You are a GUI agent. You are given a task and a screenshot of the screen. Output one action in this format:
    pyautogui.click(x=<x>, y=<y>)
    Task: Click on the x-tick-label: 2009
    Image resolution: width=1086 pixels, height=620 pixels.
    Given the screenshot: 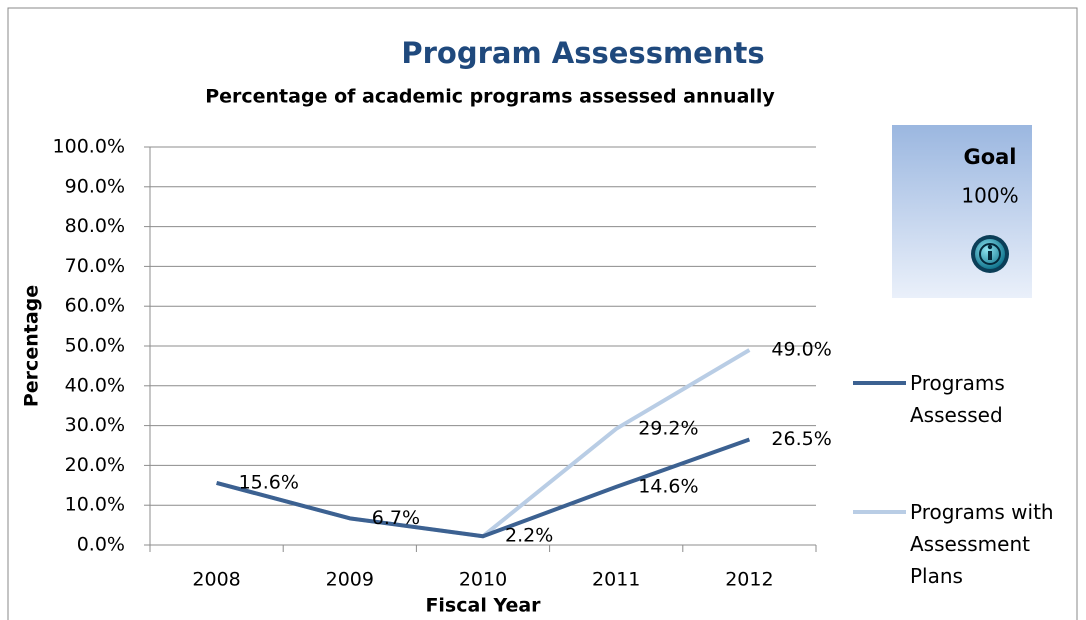 What is the action you would take?
    pyautogui.click(x=350, y=580)
    